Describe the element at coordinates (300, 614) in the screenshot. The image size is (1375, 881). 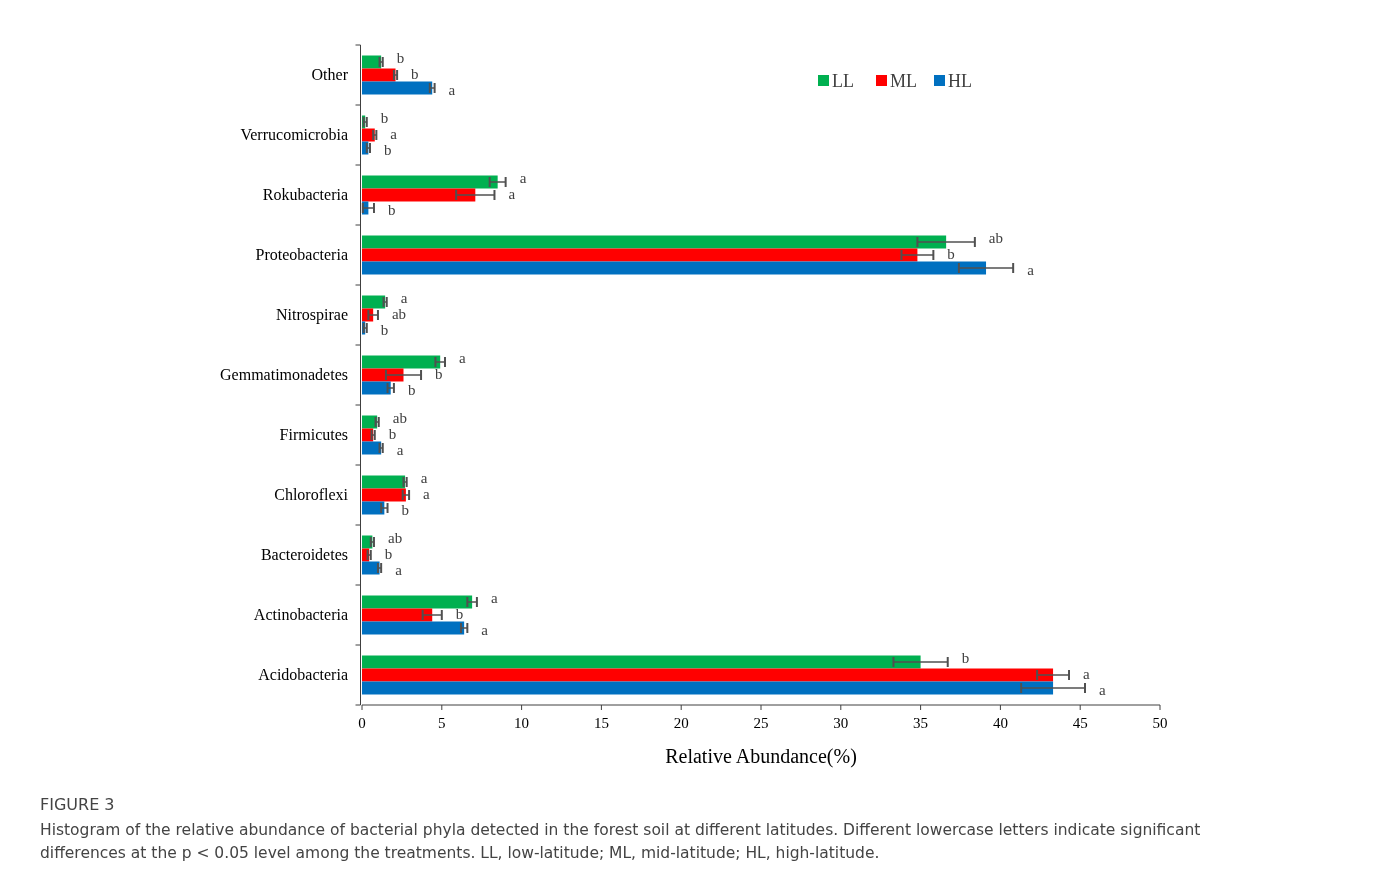
I see `y-tick-label: Actinobacteria` at that location.